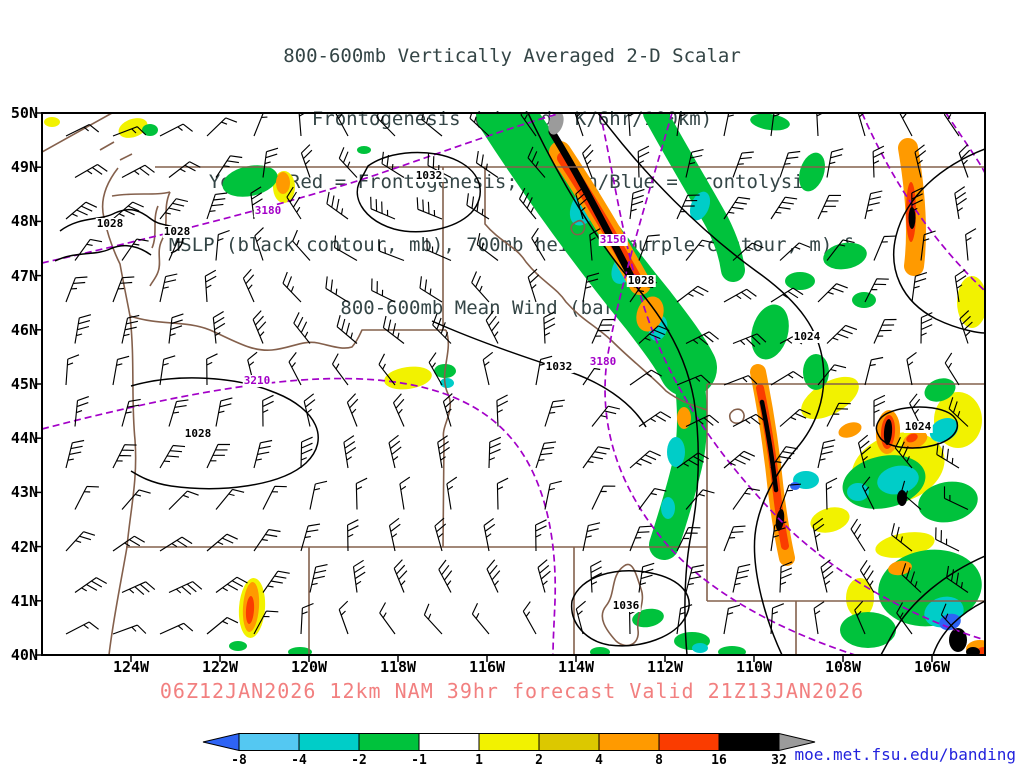  I want to click on colorbar-tick-label: -2, so click(359, 760).